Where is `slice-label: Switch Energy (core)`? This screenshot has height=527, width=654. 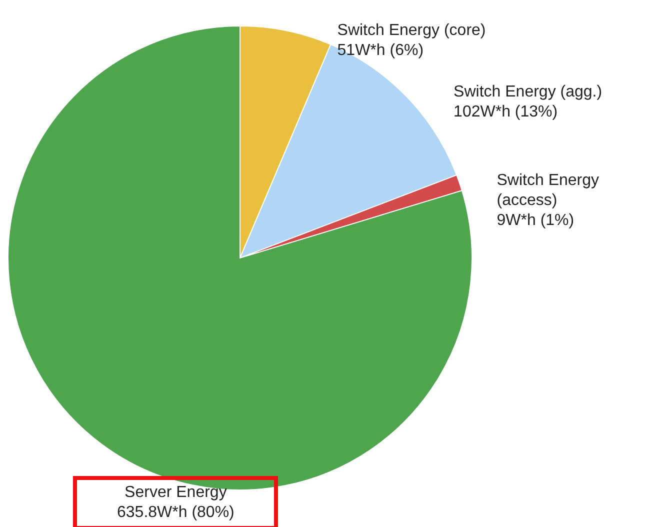 slice-label: Switch Energy (core) is located at coordinates (411, 30).